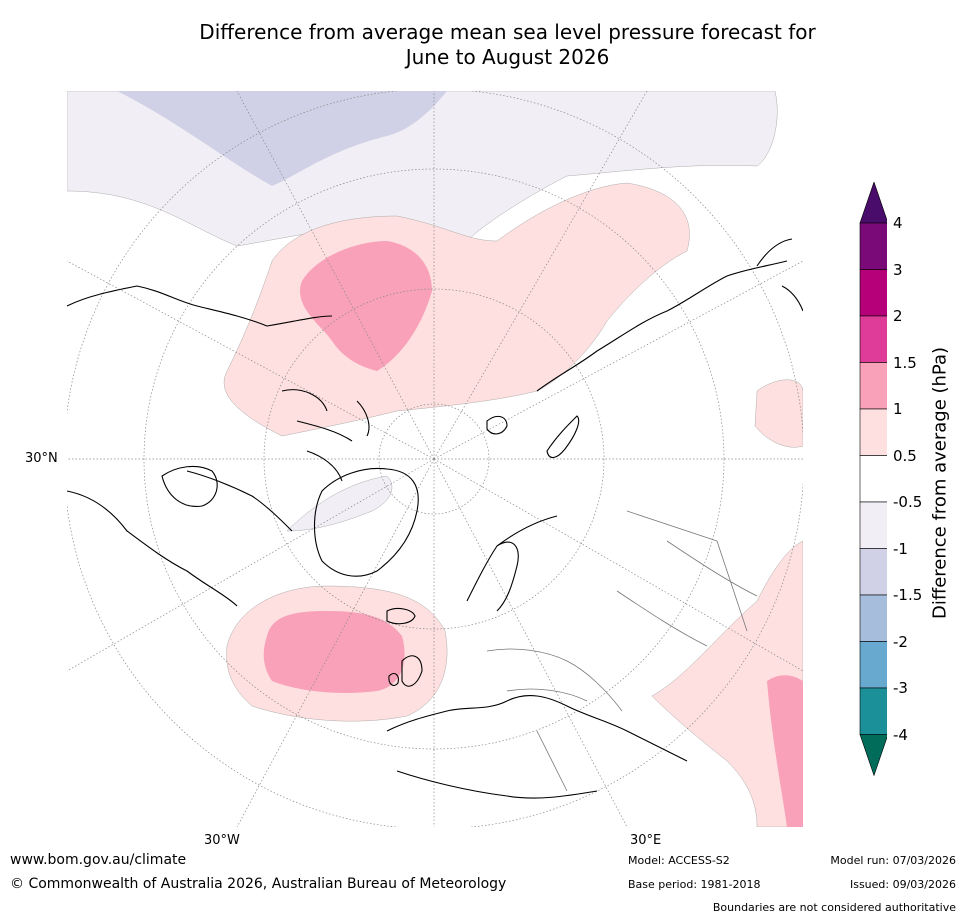 This screenshot has width=965, height=919. Describe the element at coordinates (98, 860) in the screenshot. I see `footer-website: www.bom.gov.au/climate` at that location.